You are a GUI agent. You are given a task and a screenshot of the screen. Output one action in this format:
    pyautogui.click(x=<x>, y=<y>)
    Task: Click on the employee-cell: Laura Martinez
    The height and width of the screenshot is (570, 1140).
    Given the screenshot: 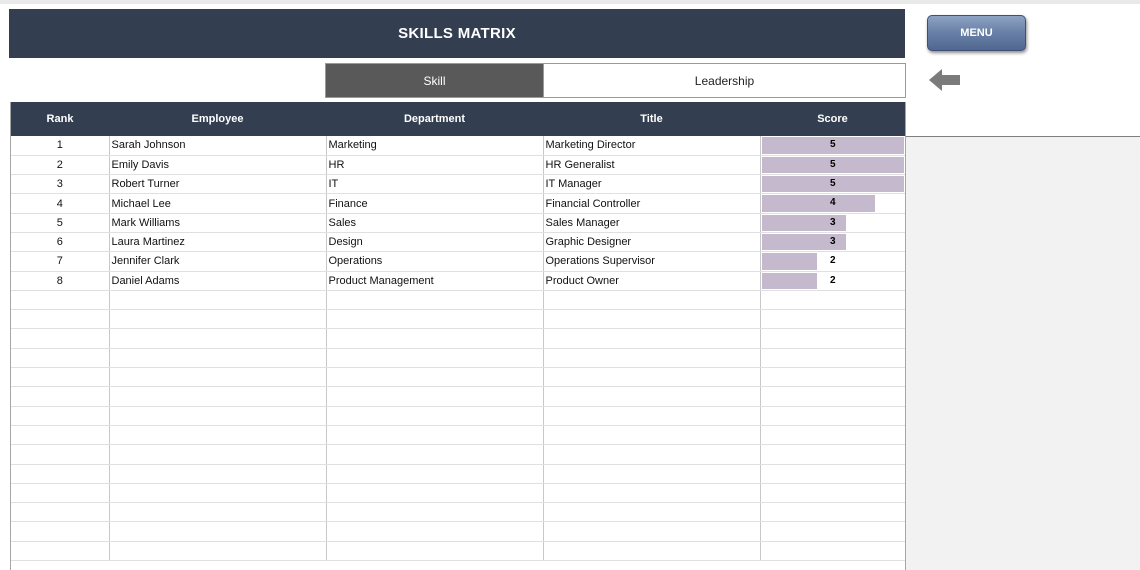 What is the action you would take?
    pyautogui.click(x=218, y=242)
    